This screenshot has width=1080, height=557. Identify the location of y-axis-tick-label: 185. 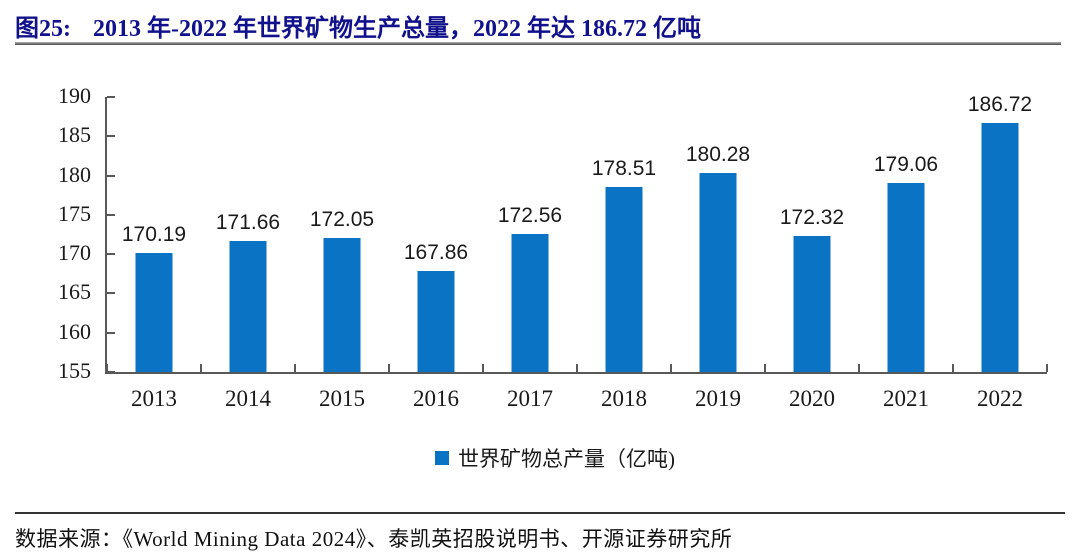
(74, 135).